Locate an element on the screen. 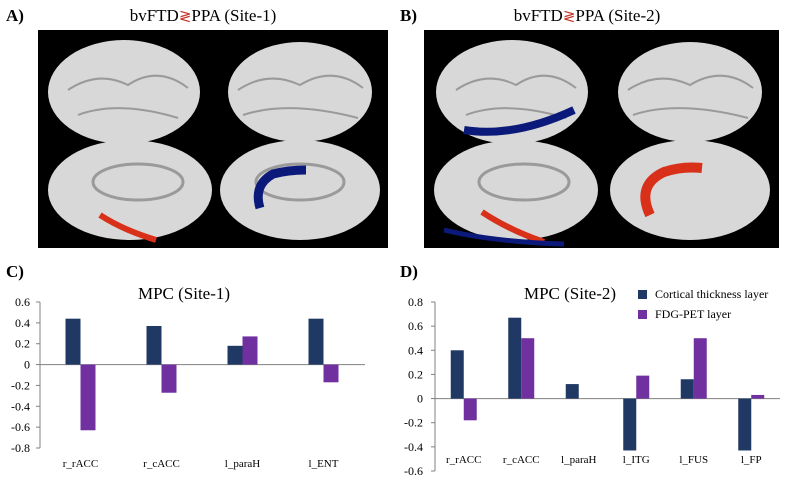 The image size is (800, 490). legend-label-fdg: FDG-PET layer is located at coordinates (693, 314).